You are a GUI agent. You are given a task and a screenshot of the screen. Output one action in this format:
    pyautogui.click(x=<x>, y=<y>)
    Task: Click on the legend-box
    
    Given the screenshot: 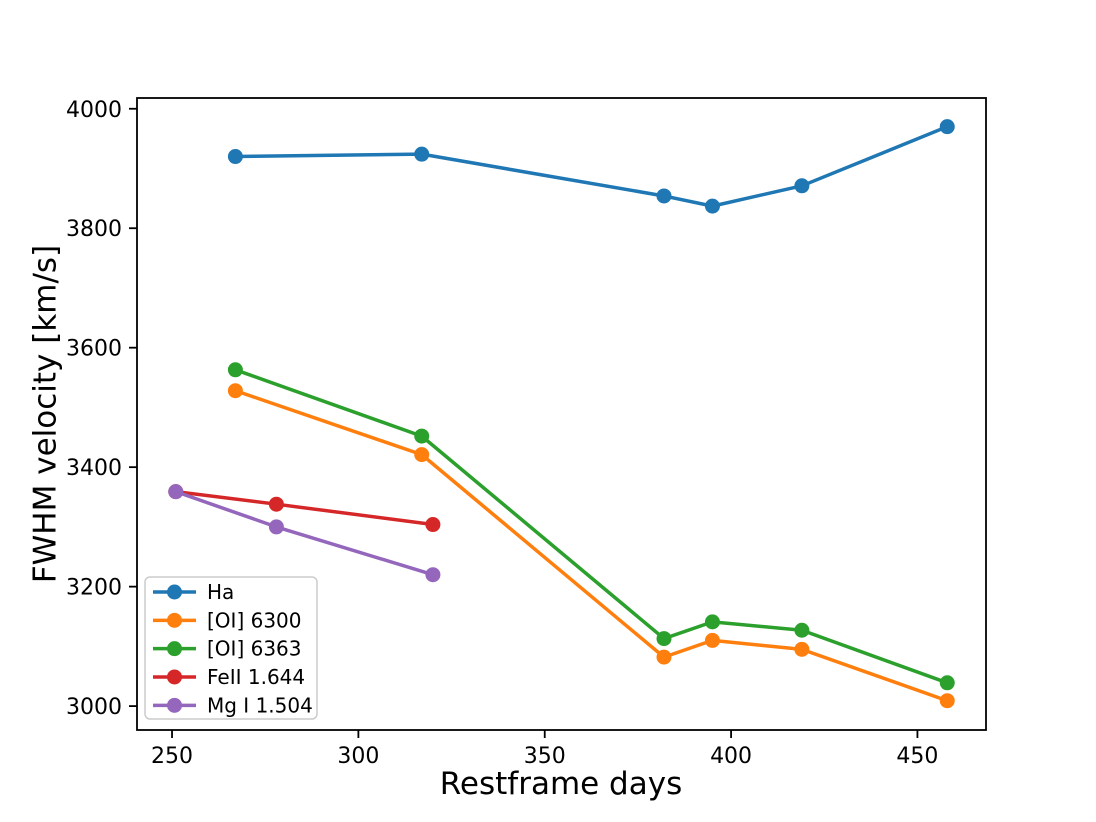 What is the action you would take?
    pyautogui.click(x=231, y=648)
    